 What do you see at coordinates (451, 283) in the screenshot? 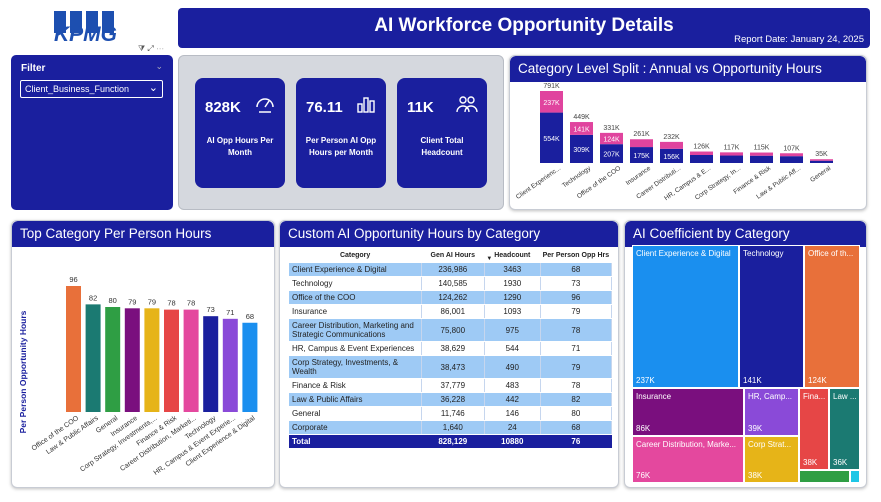
I see `table-row: Technology 140,585 1930 73` at bounding box center [451, 283].